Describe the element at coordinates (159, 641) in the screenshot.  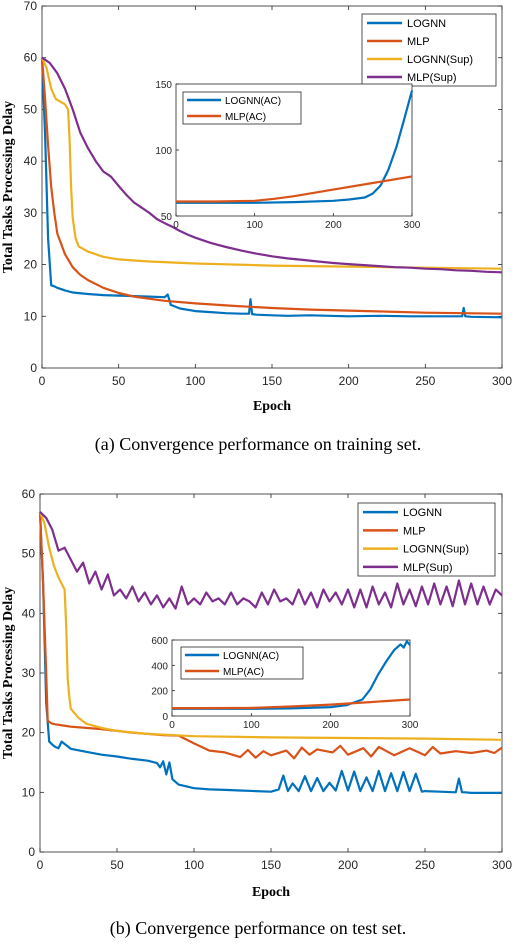
I see `inset-y-tick-label: 600` at that location.